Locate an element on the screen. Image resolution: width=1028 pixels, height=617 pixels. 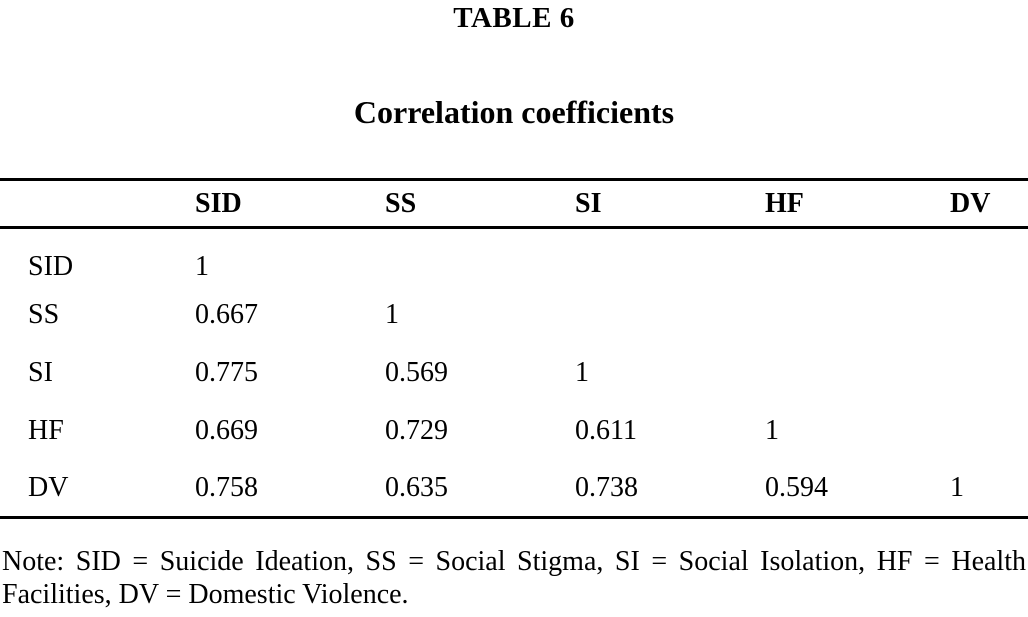
cell-ss-si is located at coordinates (670, 315).